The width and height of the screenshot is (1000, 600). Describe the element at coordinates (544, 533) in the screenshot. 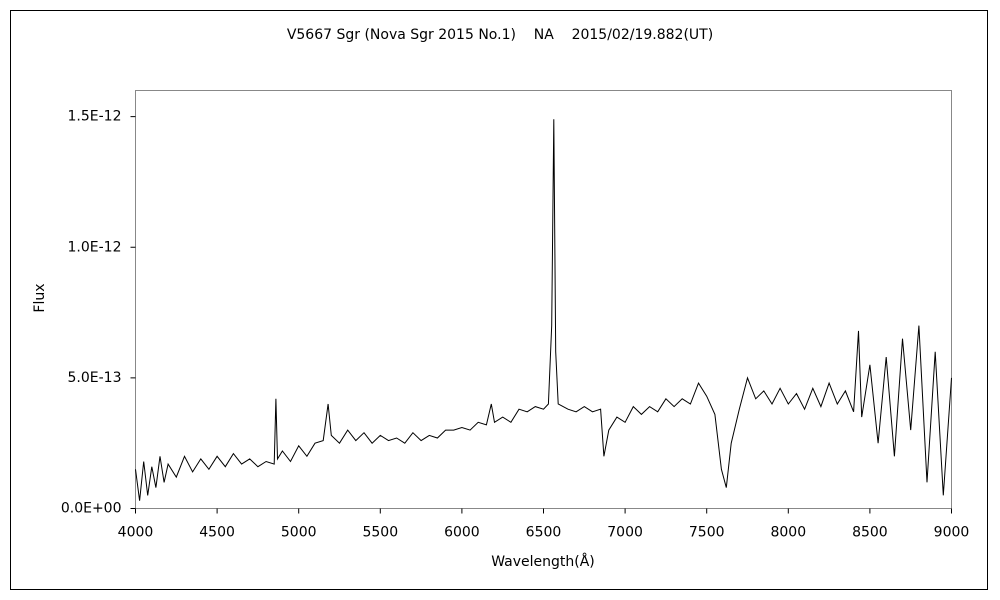

I see `x-tick-label: 6500` at that location.